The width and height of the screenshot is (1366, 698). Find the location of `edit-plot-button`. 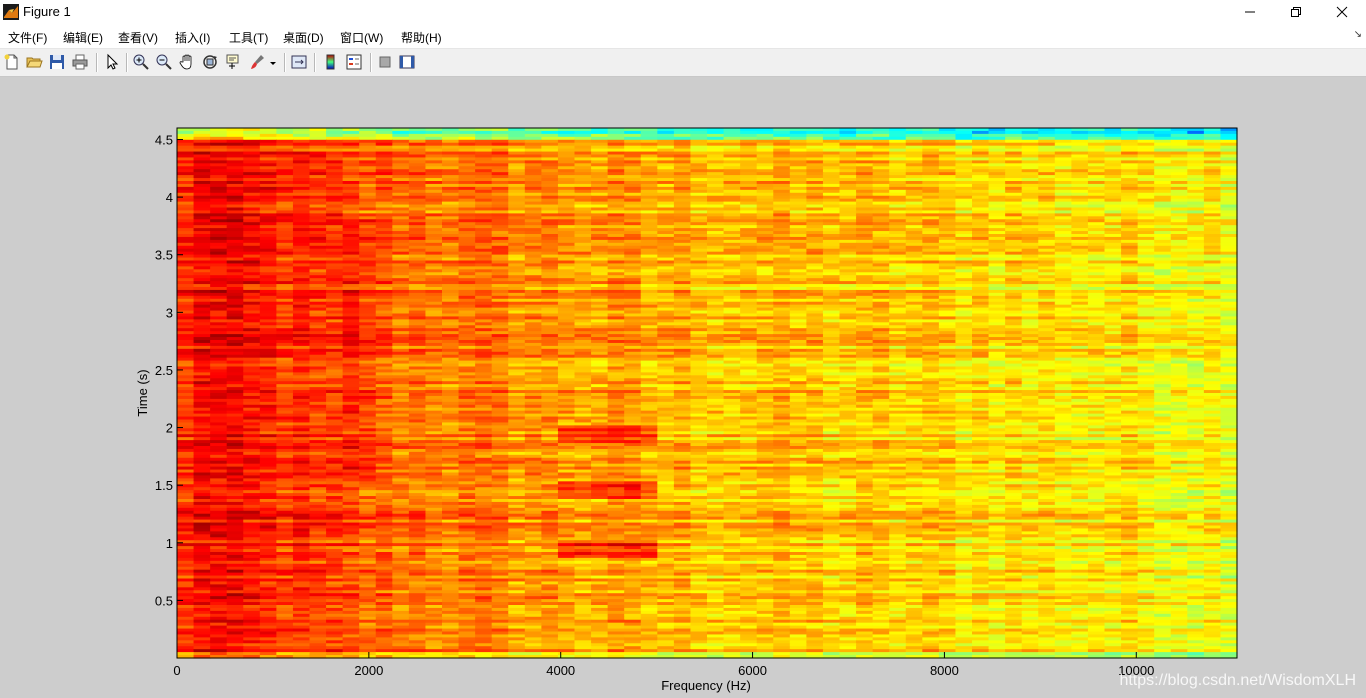

edit-plot-button is located at coordinates (112, 62).